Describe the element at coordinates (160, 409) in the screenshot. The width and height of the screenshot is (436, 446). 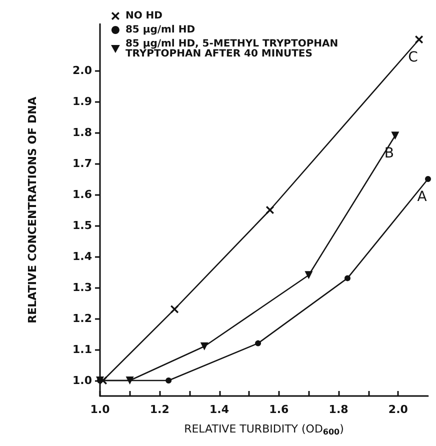
I see `x-tick-label: 1.2` at that location.